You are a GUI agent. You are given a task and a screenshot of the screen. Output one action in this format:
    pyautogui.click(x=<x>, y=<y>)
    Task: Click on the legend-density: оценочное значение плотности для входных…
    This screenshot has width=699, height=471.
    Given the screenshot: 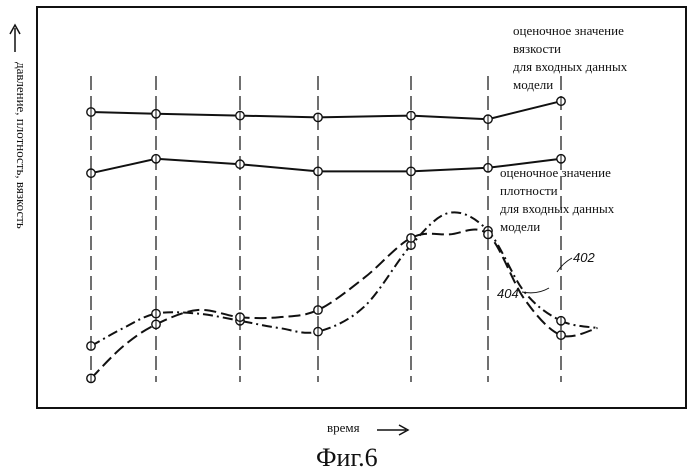 What is the action you would take?
    pyautogui.click(x=558, y=199)
    